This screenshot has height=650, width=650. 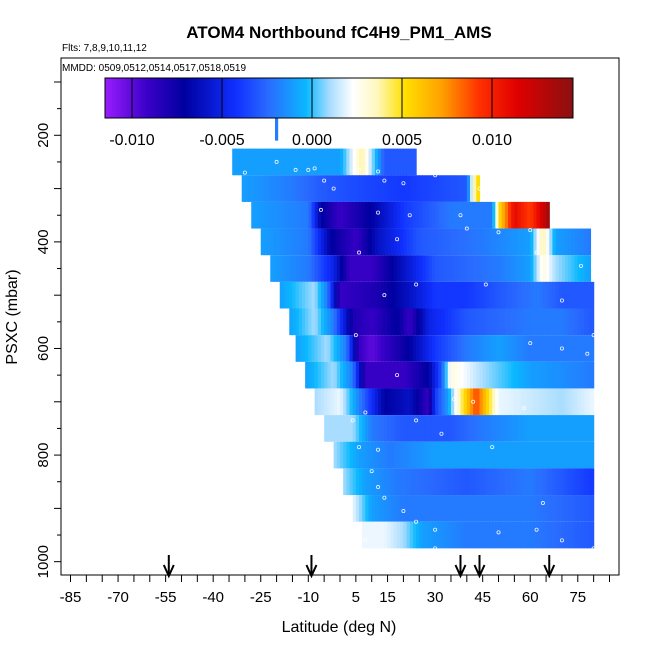 What do you see at coordinates (460, 567) in the screenshot?
I see `latitude-arrow` at bounding box center [460, 567].